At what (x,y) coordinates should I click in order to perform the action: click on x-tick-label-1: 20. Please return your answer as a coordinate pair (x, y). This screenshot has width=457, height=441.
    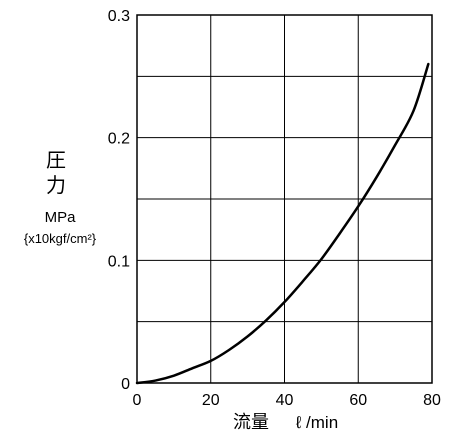
    Looking at the image, I should click on (211, 400).